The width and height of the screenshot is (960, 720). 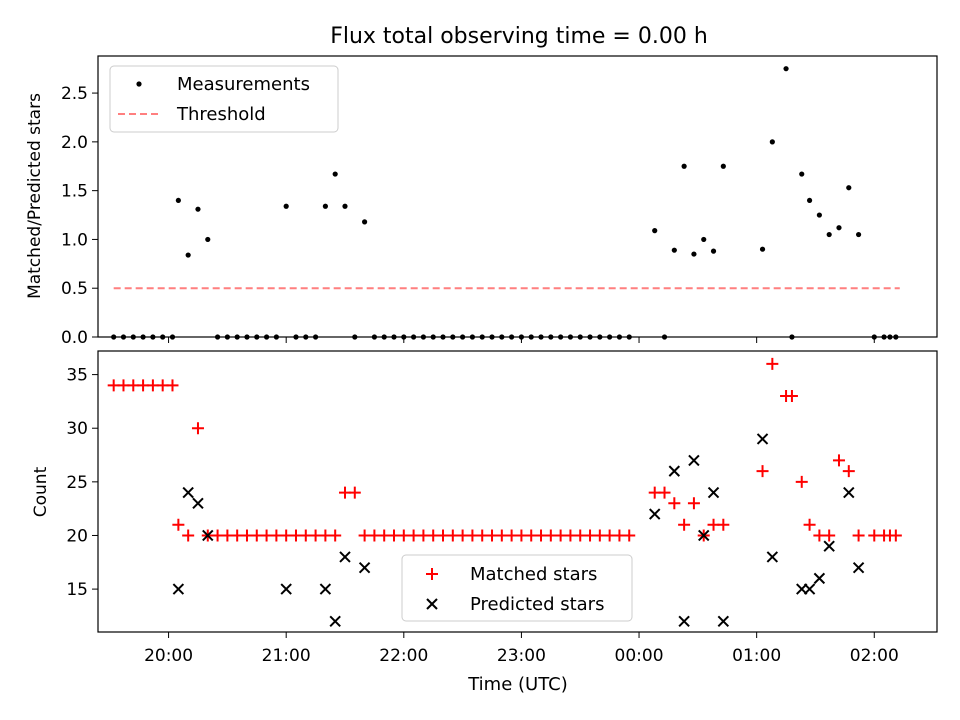 I want to click on y-tick-label: 0.0, so click(x=74, y=338).